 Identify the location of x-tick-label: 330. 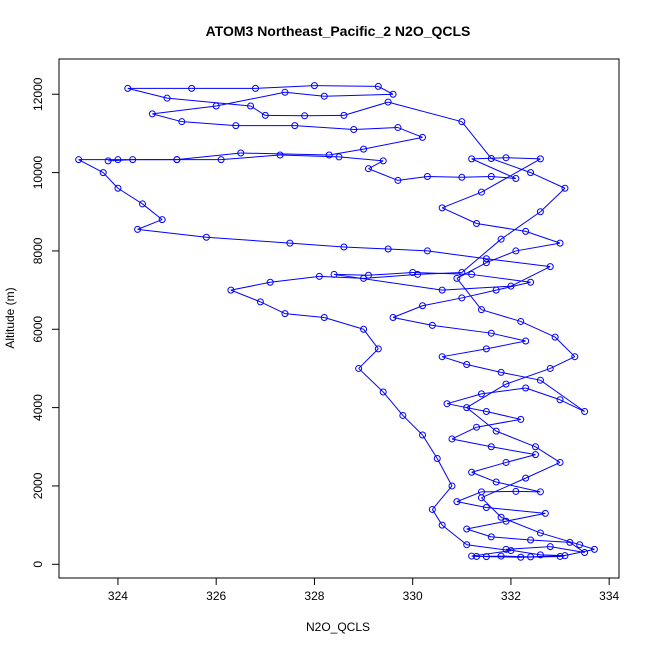
(413, 596).